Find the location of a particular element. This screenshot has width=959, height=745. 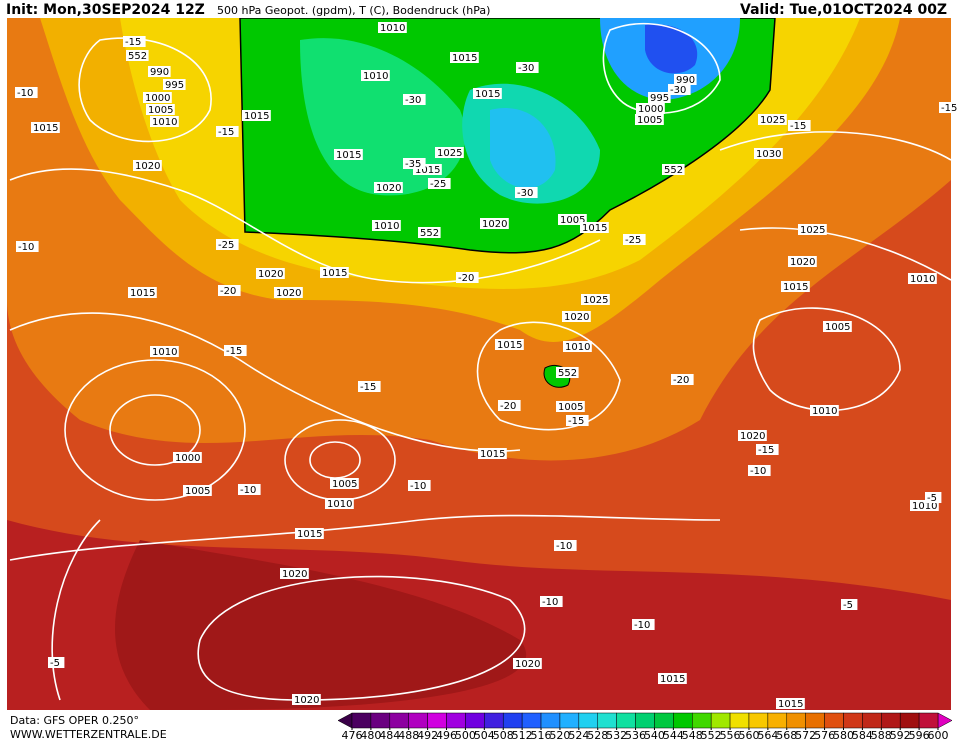

colorbar-tick-label: 536 is located at coordinates (635, 735).